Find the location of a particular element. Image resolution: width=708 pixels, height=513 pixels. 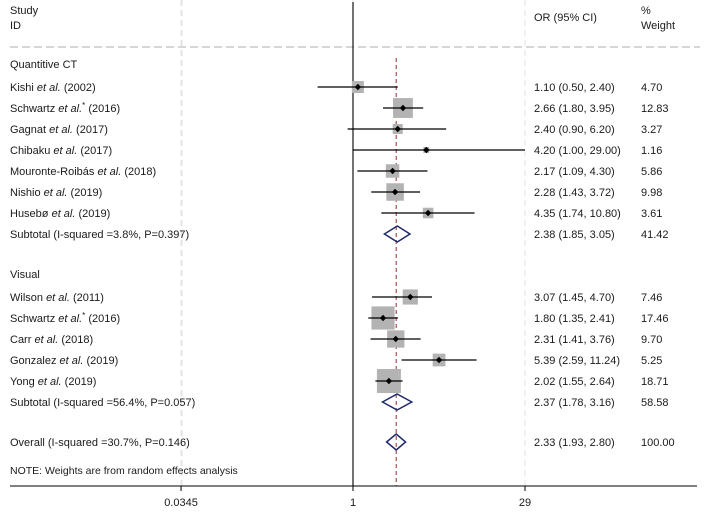

weight-text: 12.83 is located at coordinates (655, 109).